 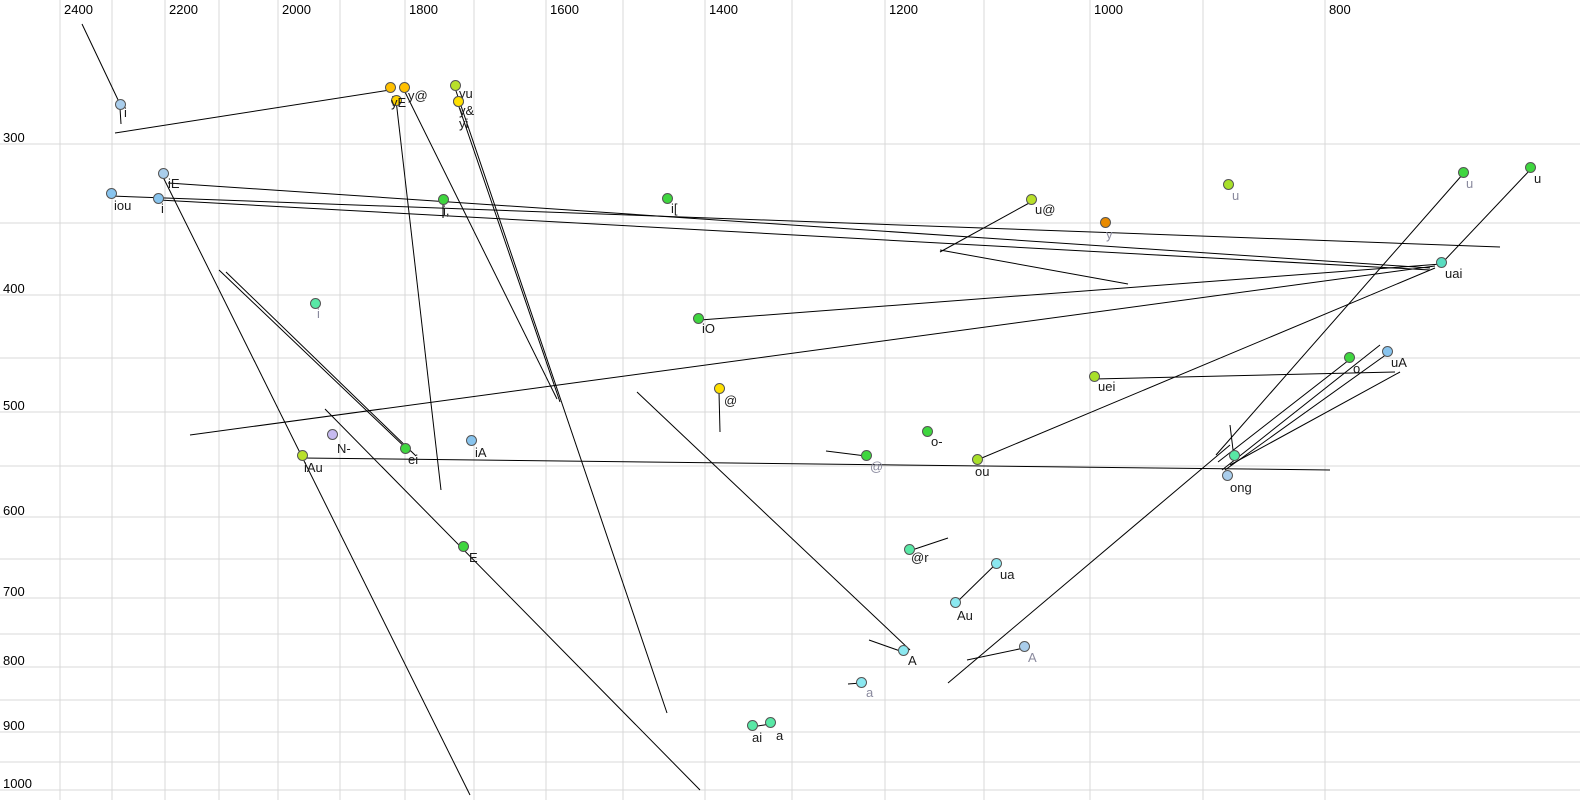 What do you see at coordinates (313, 467) in the screenshot?
I see `data-point-label: iAu` at bounding box center [313, 467].